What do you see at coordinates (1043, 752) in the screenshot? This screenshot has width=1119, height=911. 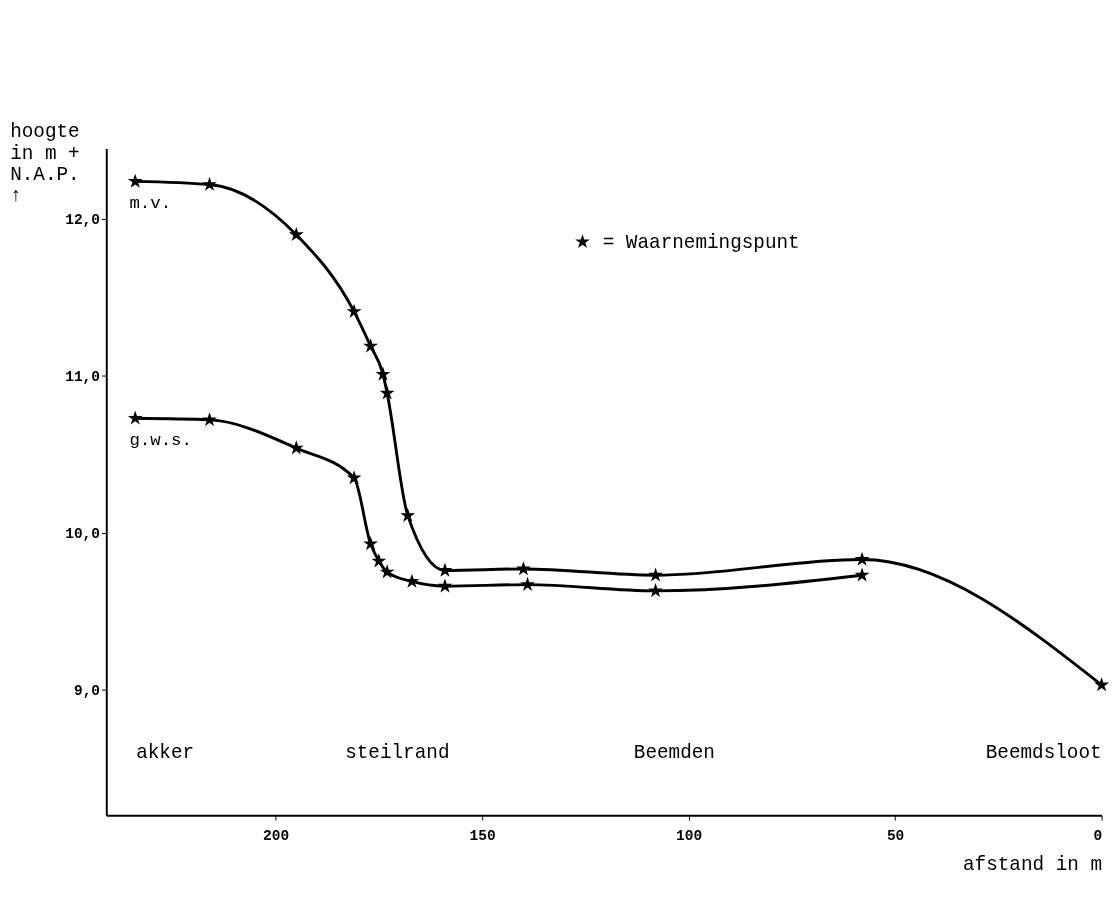 I see `annotation: Beemdsloot` at bounding box center [1043, 752].